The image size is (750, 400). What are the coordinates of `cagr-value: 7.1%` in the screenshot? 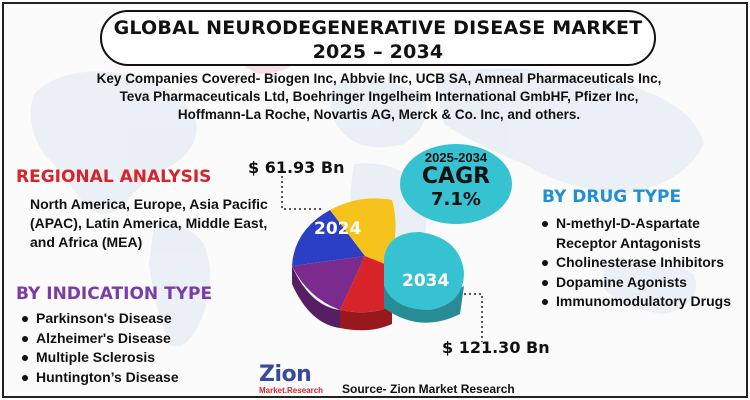 It's located at (456, 199).